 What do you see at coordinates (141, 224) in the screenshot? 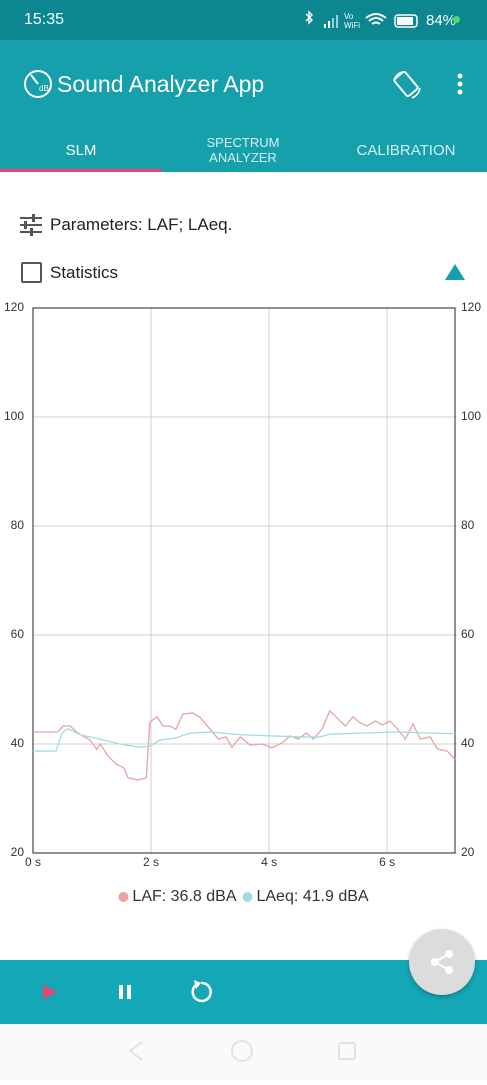
I see `parameters-label: Parameters: LAF; LAeq.` at bounding box center [141, 224].